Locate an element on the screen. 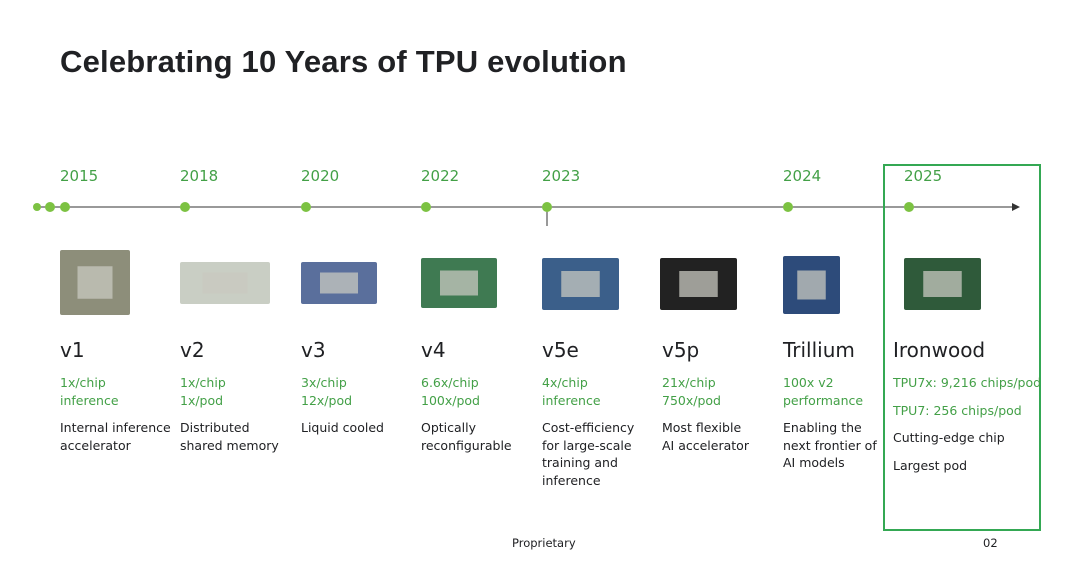 The height and width of the screenshot is (568, 1080). spec-line: 6.6x/chip is located at coordinates (450, 382).